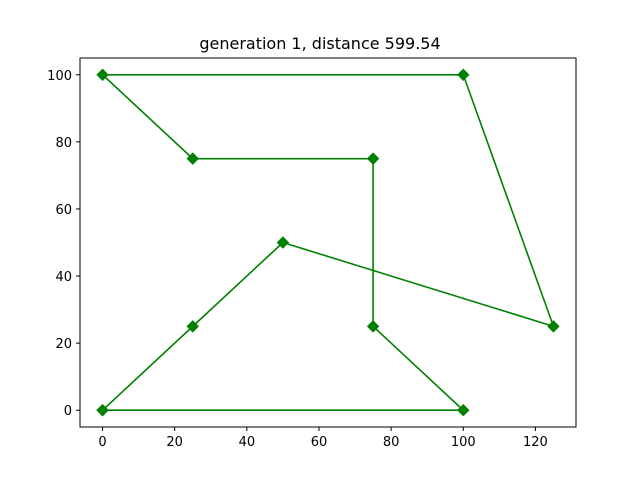 This screenshot has width=640, height=484. What do you see at coordinates (102, 442) in the screenshot?
I see `x-tick-label: 0` at bounding box center [102, 442].